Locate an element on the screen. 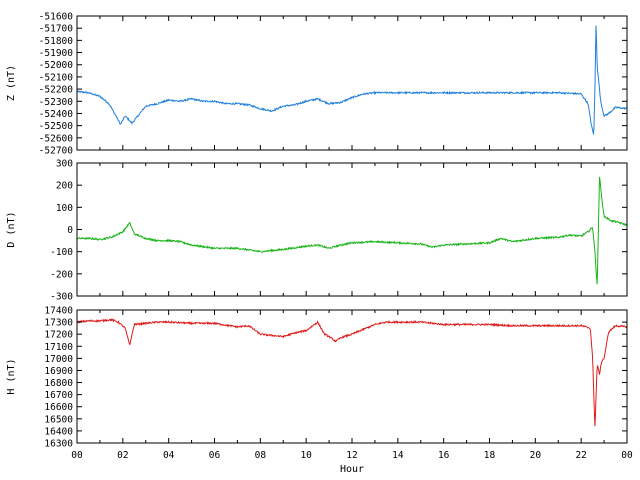  y-tick-label: -52100 is located at coordinates (56, 77).